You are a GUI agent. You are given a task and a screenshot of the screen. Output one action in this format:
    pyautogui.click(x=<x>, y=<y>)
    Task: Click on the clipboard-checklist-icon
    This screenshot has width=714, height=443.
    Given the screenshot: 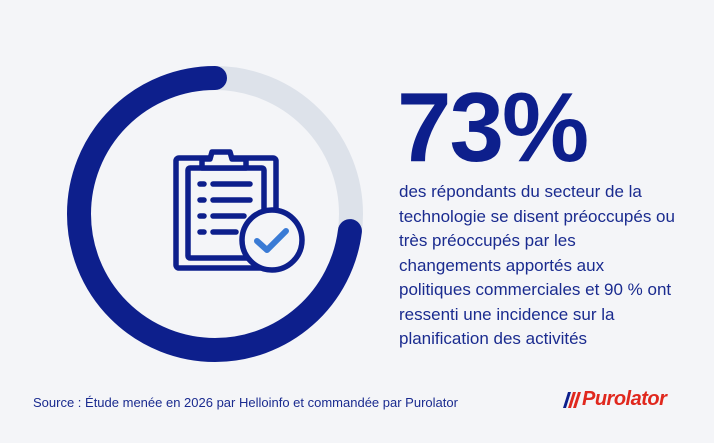 What is the action you would take?
    pyautogui.click(x=226, y=210)
    